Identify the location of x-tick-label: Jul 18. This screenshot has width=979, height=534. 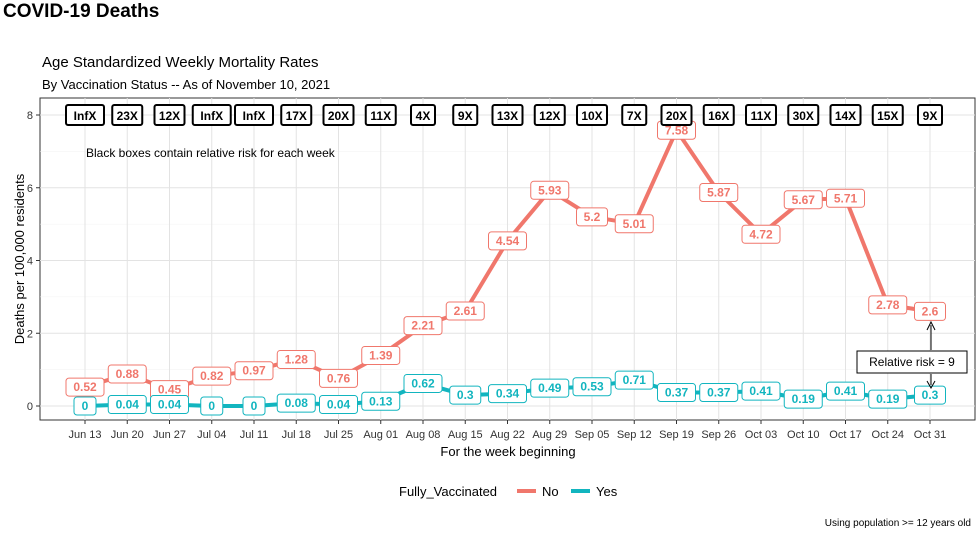
(296, 435).